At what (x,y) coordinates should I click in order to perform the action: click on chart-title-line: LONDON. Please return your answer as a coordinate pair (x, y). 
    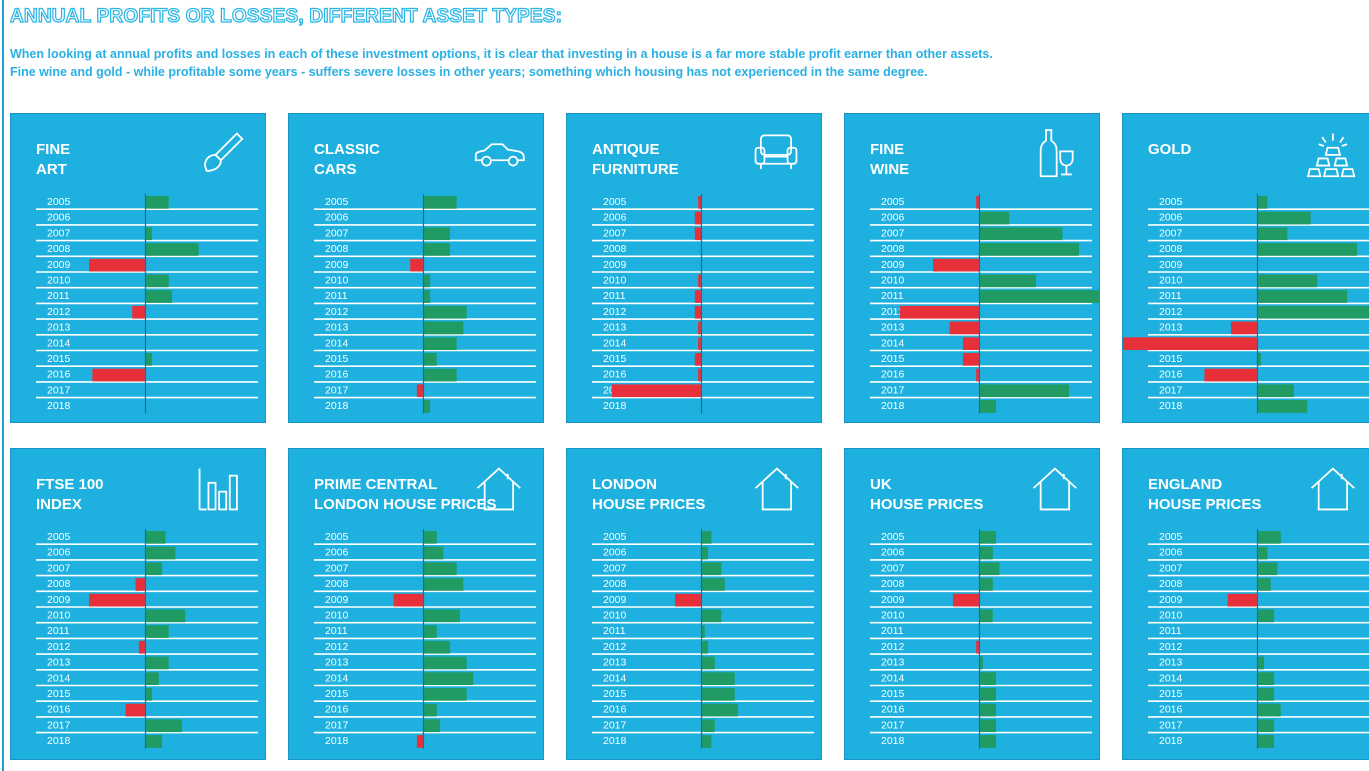
    Looking at the image, I should click on (624, 484).